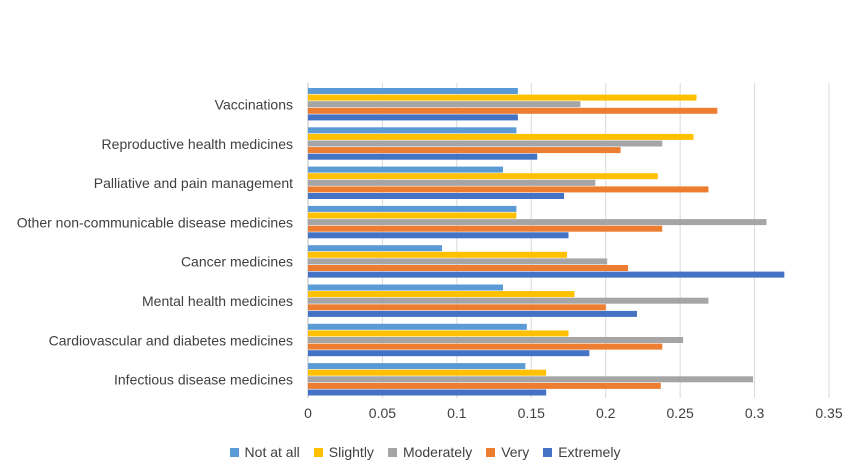 The height and width of the screenshot is (467, 850). Describe the element at coordinates (573, 413) in the screenshot. I see `x-tick-labels: 0 0.05 0.1 0.15 0.2 0.25 0.3 0.35` at that location.